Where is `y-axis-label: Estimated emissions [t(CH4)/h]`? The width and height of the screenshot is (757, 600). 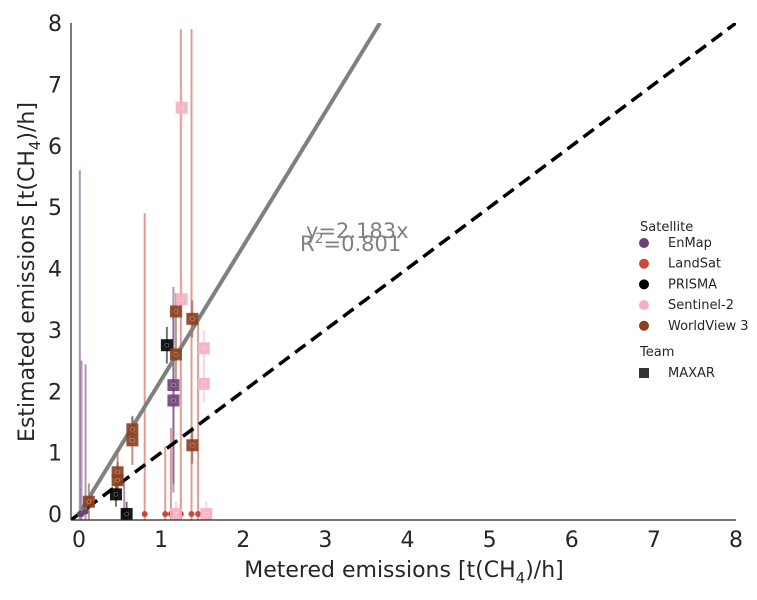 y-axis-label: Estimated emissions [t(CH4)/h] is located at coordinates (29, 272).